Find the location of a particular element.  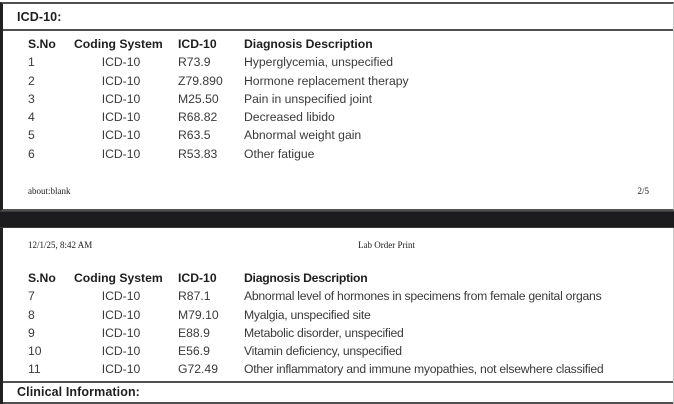

cell-icd10-code: R53.83 is located at coordinates (198, 153).